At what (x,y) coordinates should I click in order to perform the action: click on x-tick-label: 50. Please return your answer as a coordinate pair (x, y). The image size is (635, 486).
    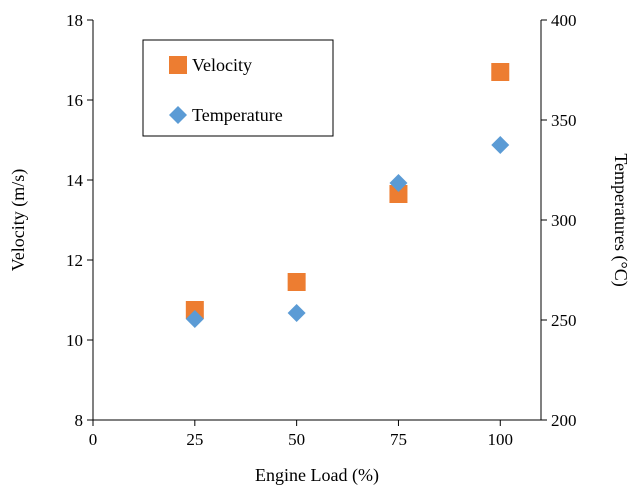
    Looking at the image, I should click on (296, 439).